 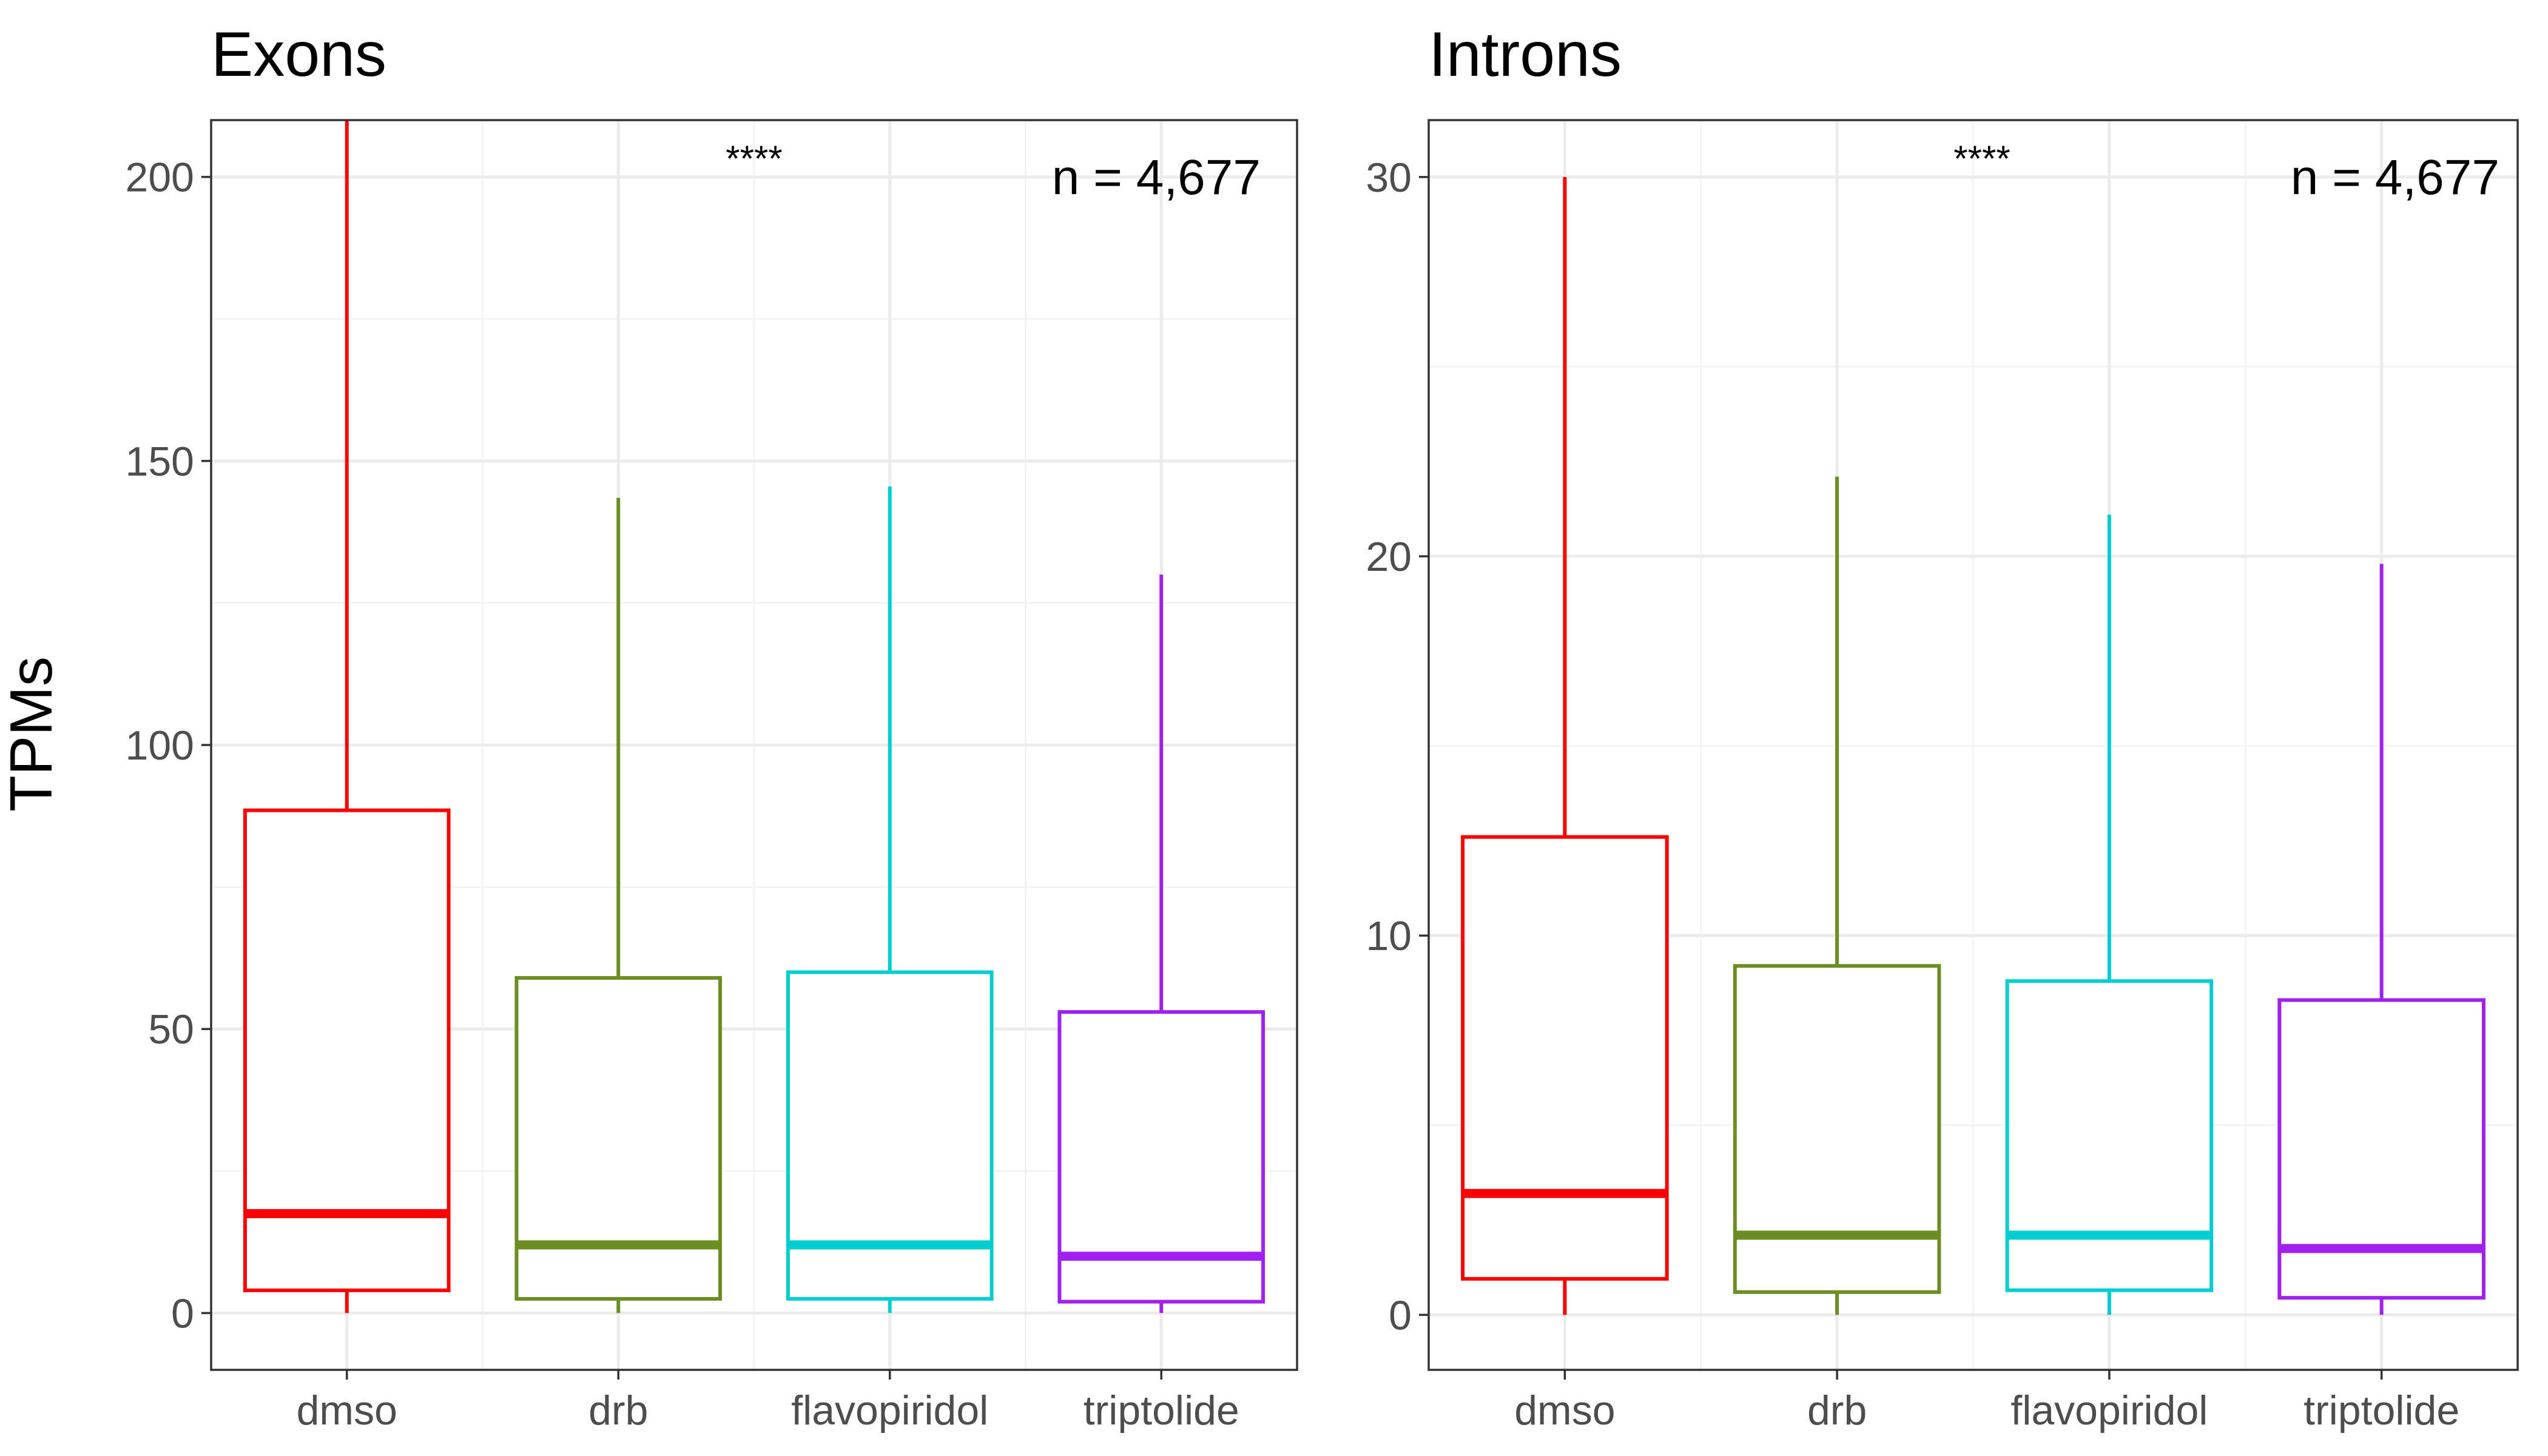 I want to click on introns-x-tick-label: drb, so click(x=1837, y=1410).